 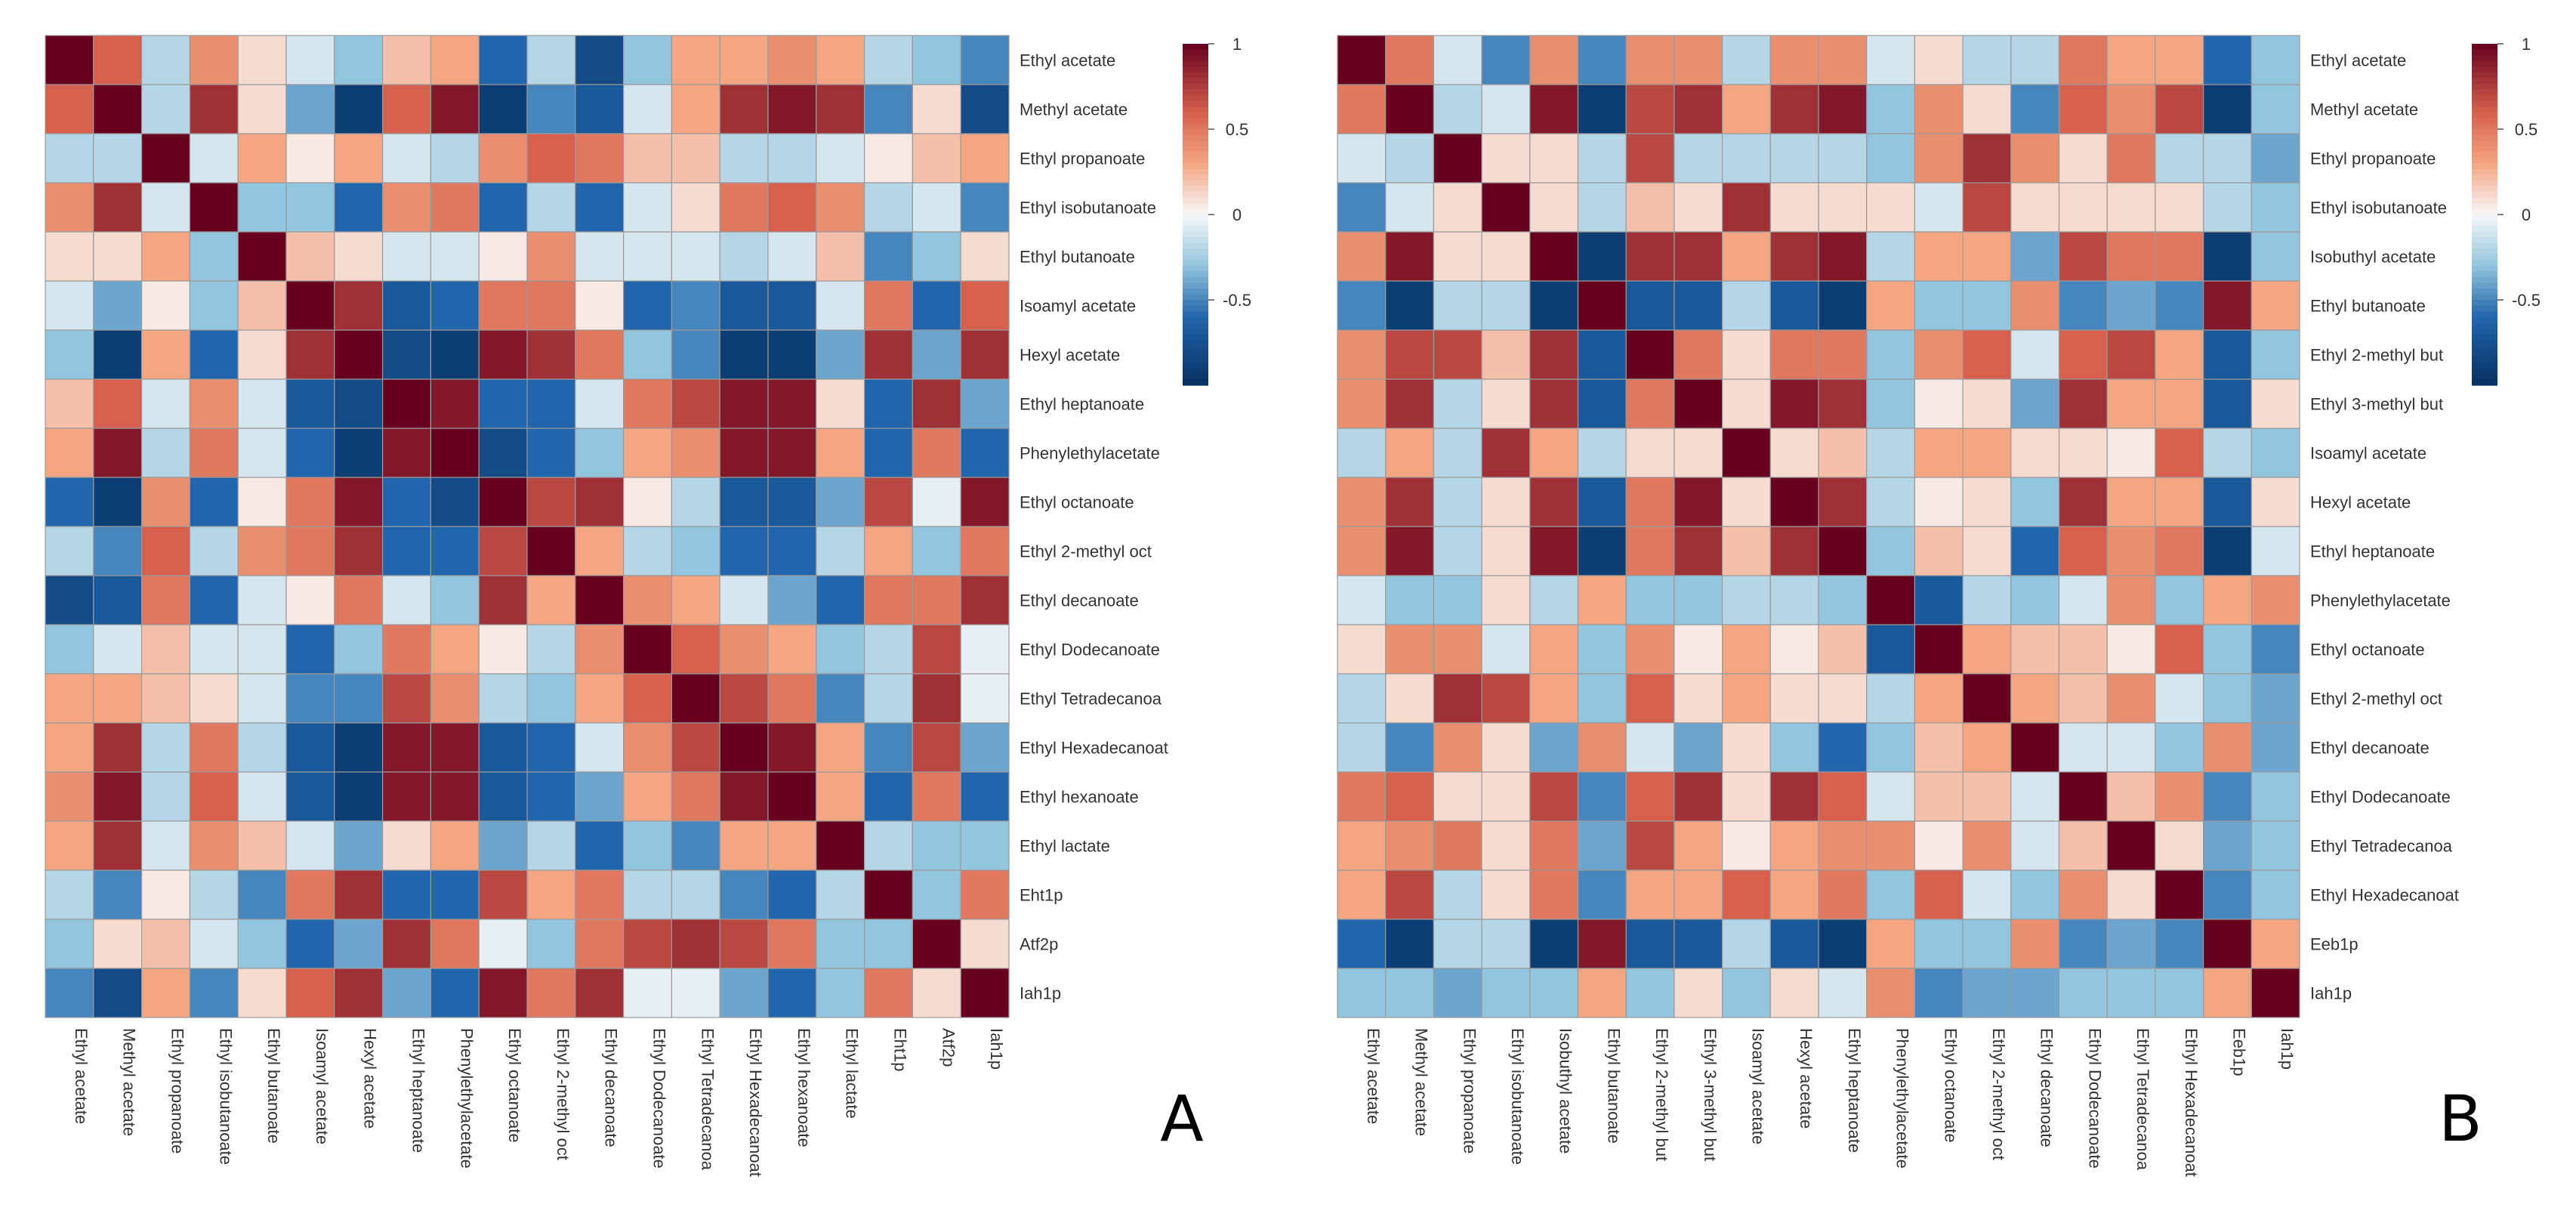 What do you see at coordinates (2380, 797) in the screenshot?
I see `row-label: Ethyl Dodecanoate` at bounding box center [2380, 797].